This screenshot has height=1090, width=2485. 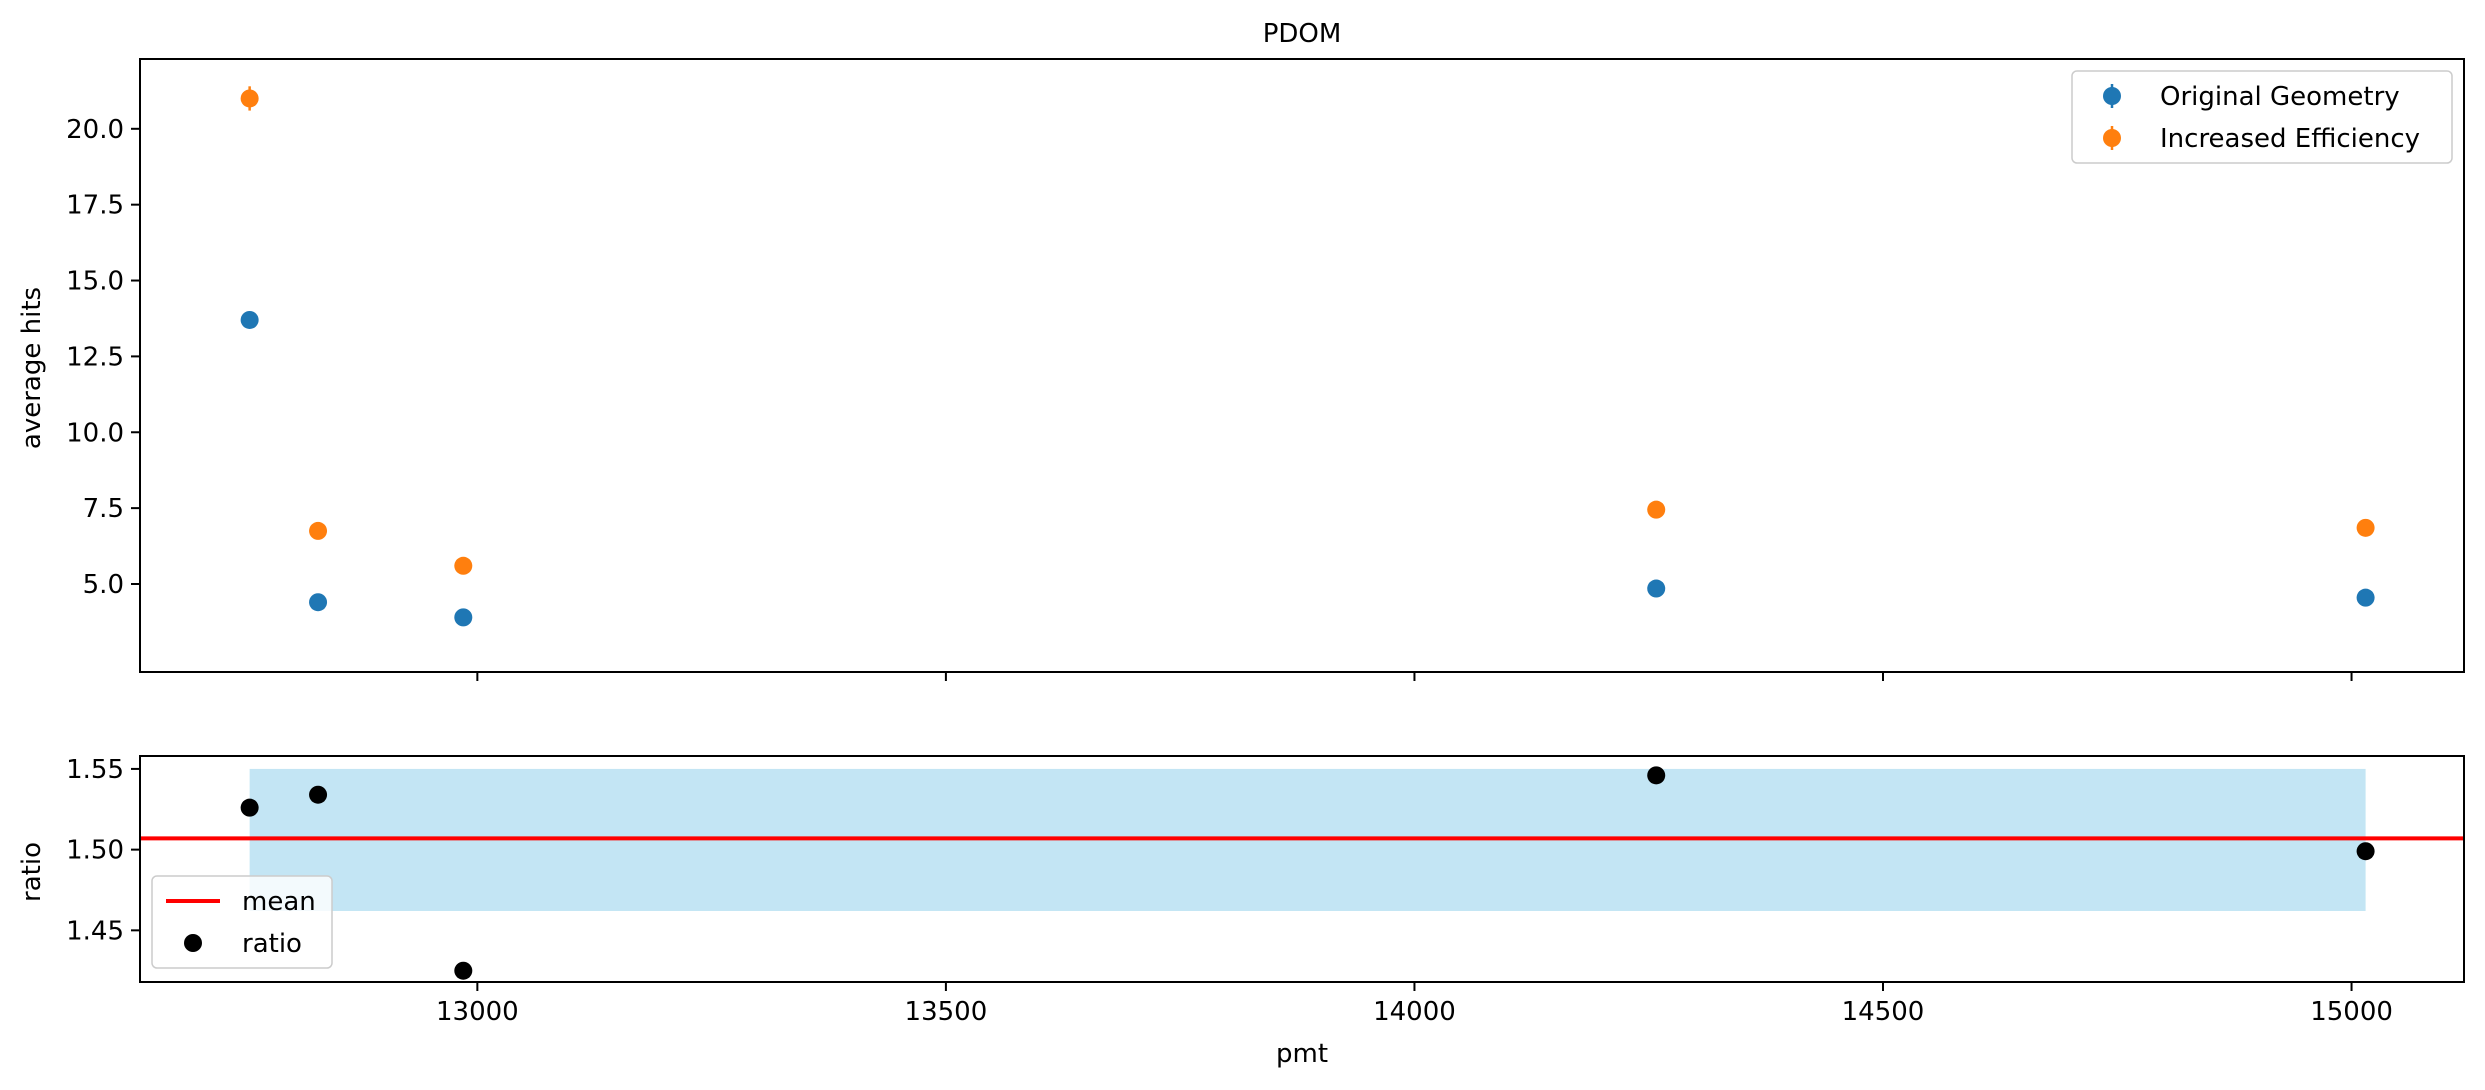 I want to click on bottom-y-axis-label: ratio, so click(x=32, y=872).